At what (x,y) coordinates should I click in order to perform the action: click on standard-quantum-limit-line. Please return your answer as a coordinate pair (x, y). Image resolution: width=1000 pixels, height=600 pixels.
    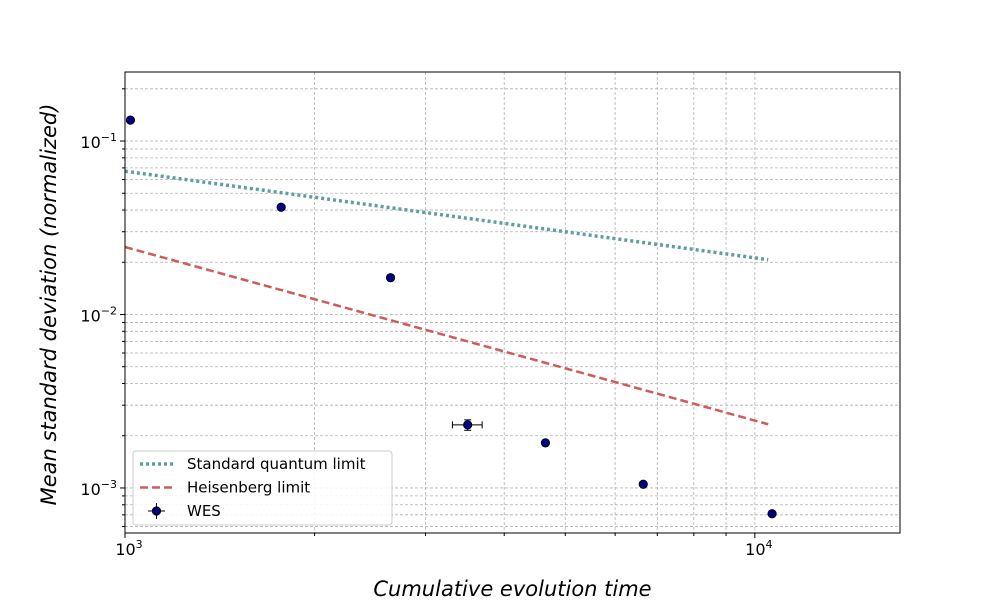
    Looking at the image, I should click on (446, 215).